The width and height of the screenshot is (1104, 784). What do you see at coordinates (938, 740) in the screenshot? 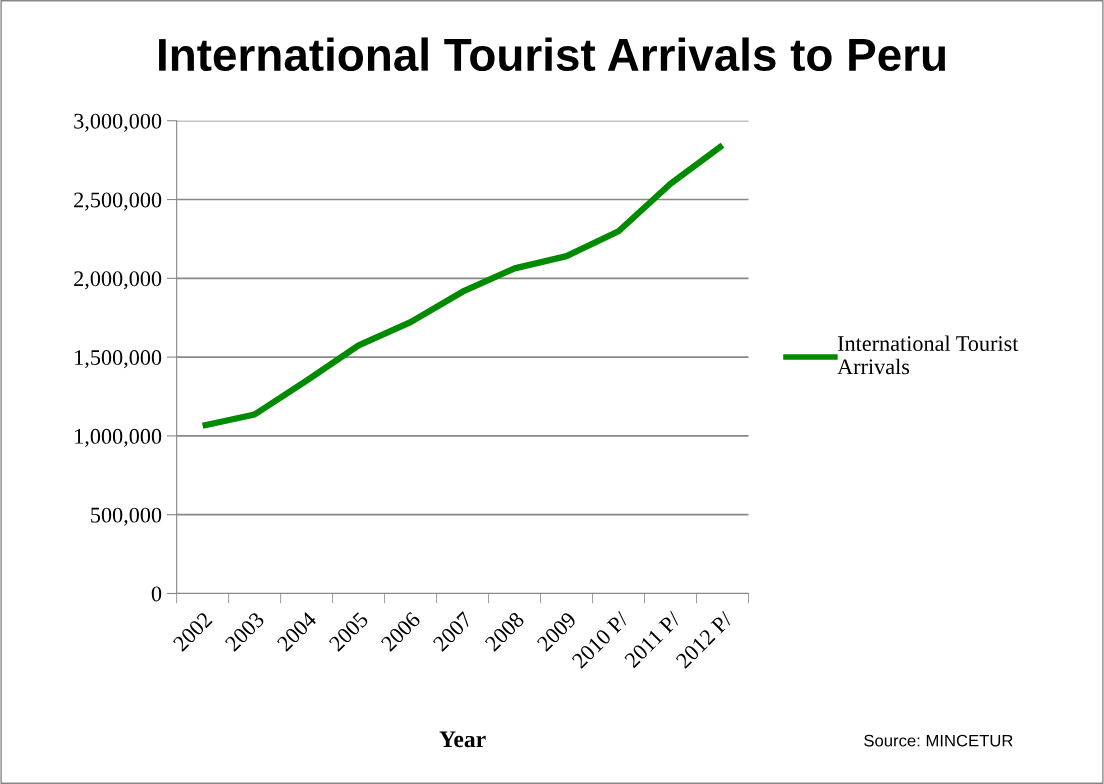
I see `source-note: Source: MINCETUR` at bounding box center [938, 740].